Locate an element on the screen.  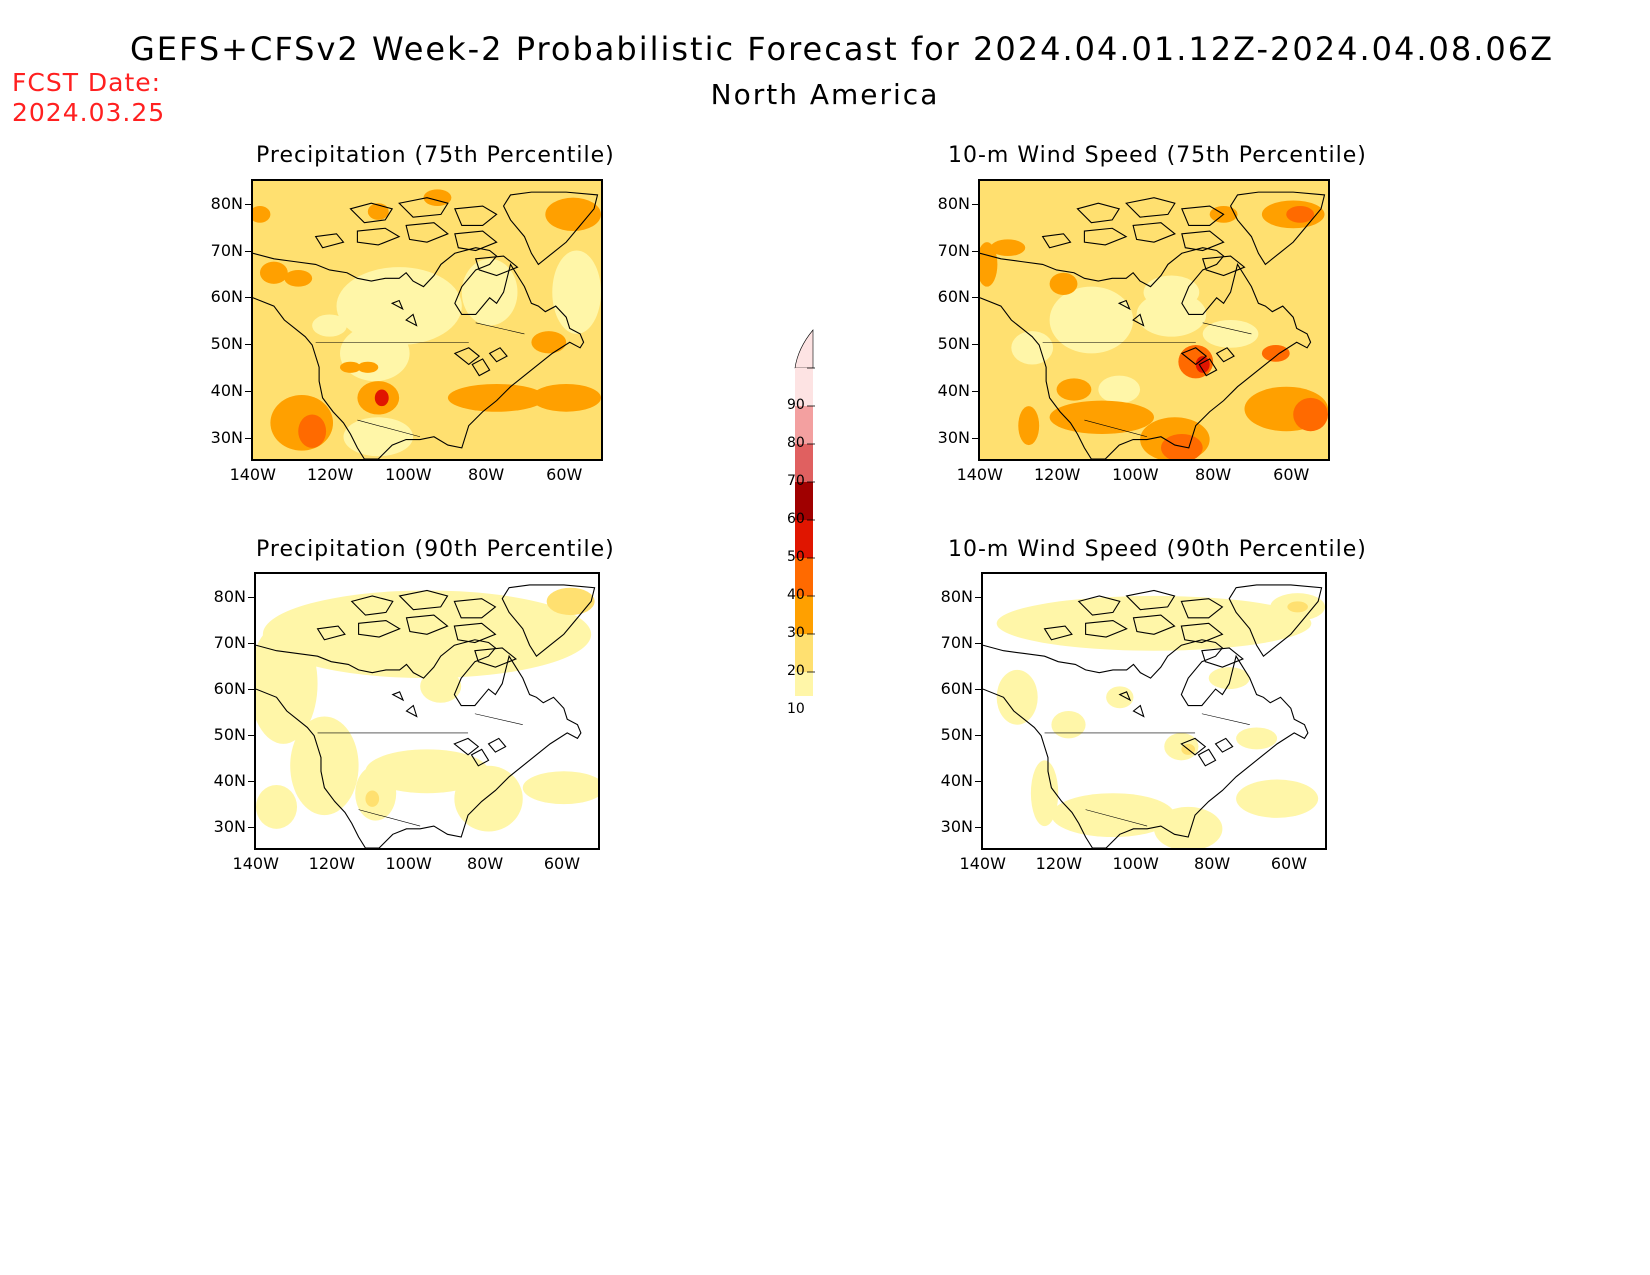
lon-tick-label: 60W is located at coordinates (1289, 863).